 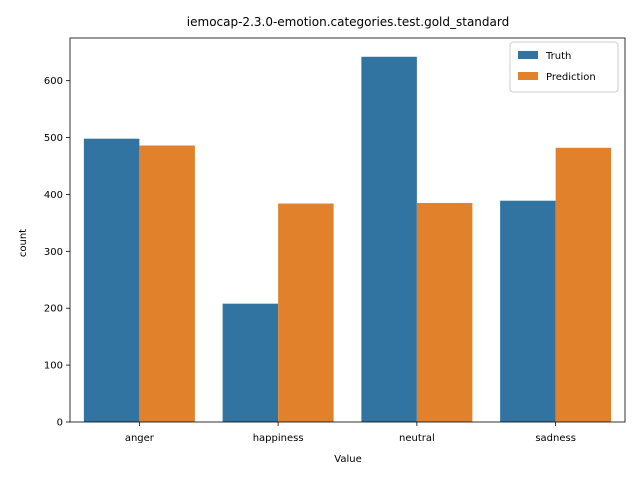 What do you see at coordinates (111, 280) in the screenshot?
I see `bar-truth-anger` at bounding box center [111, 280].